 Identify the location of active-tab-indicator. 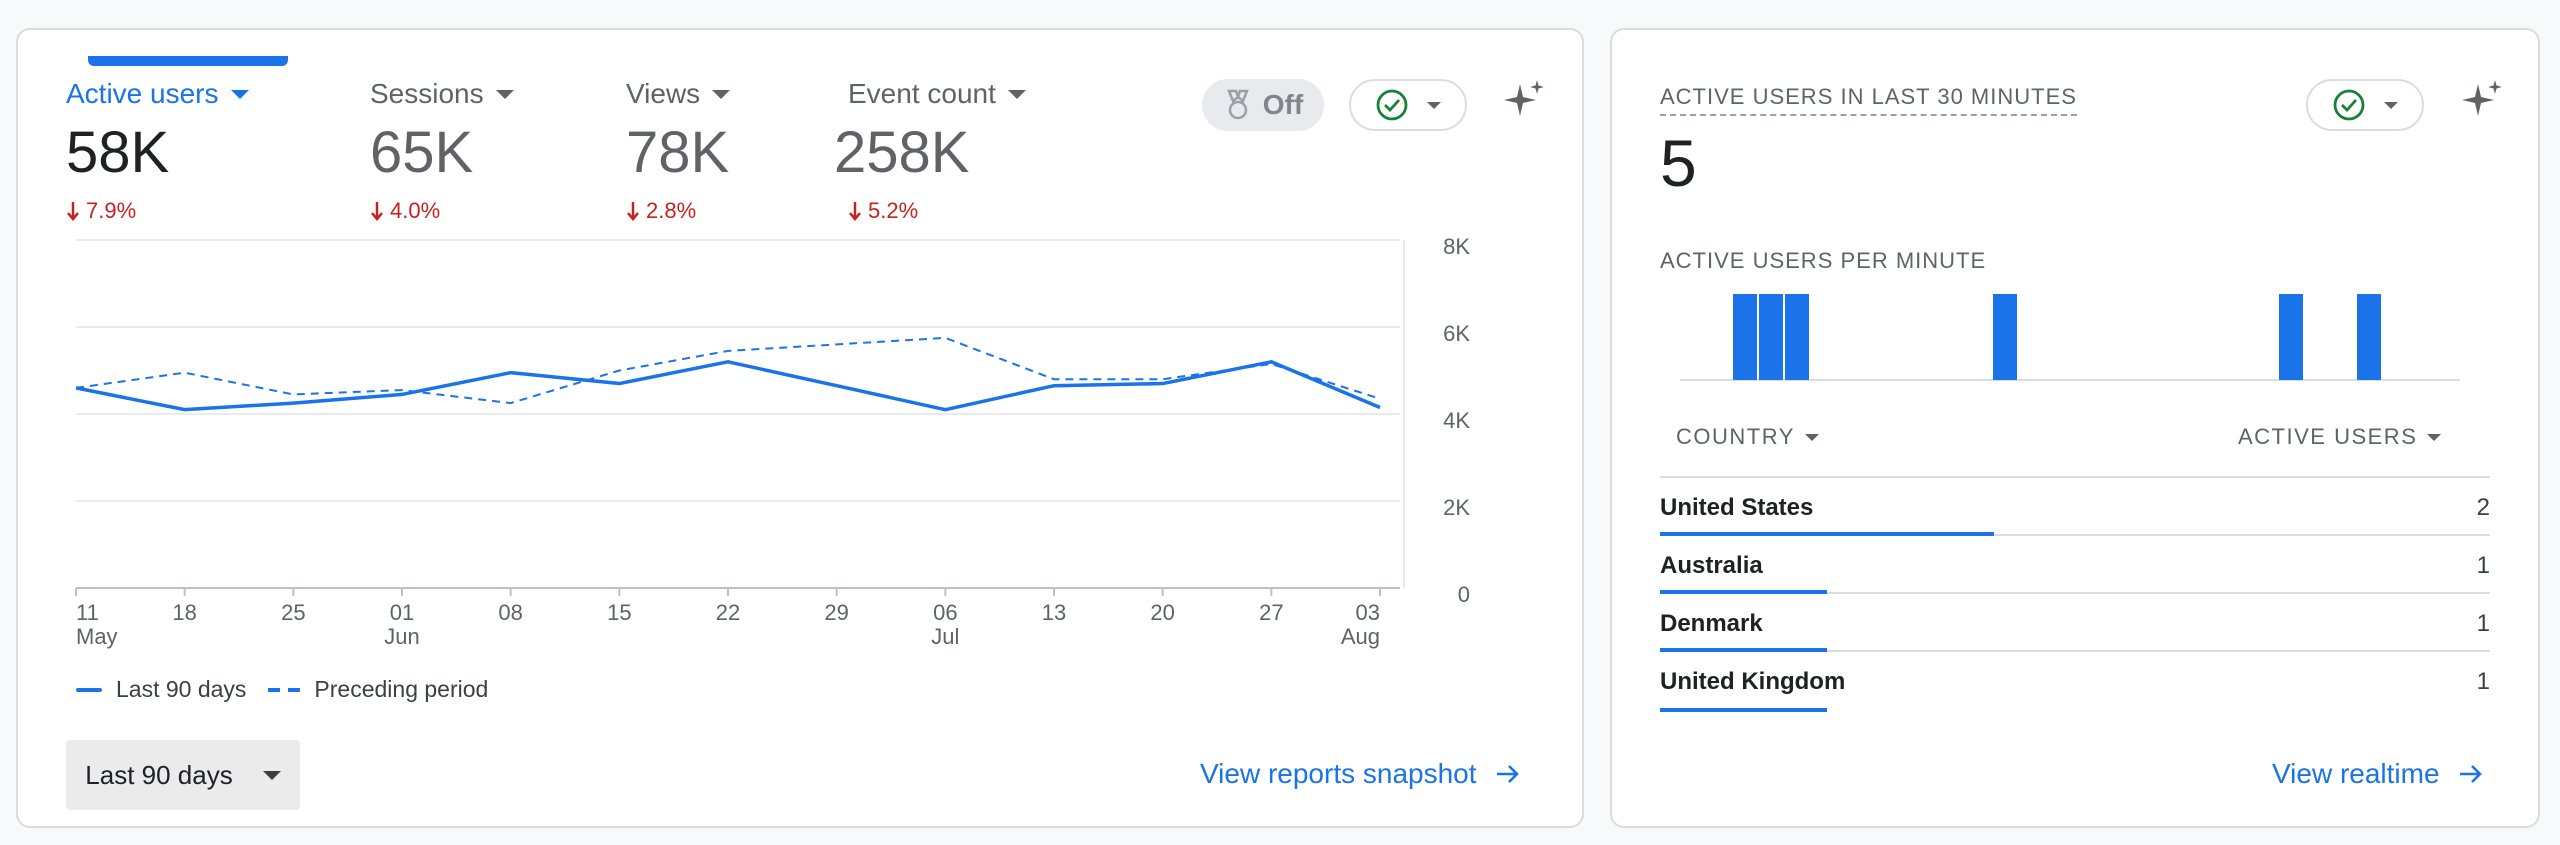
(188, 61).